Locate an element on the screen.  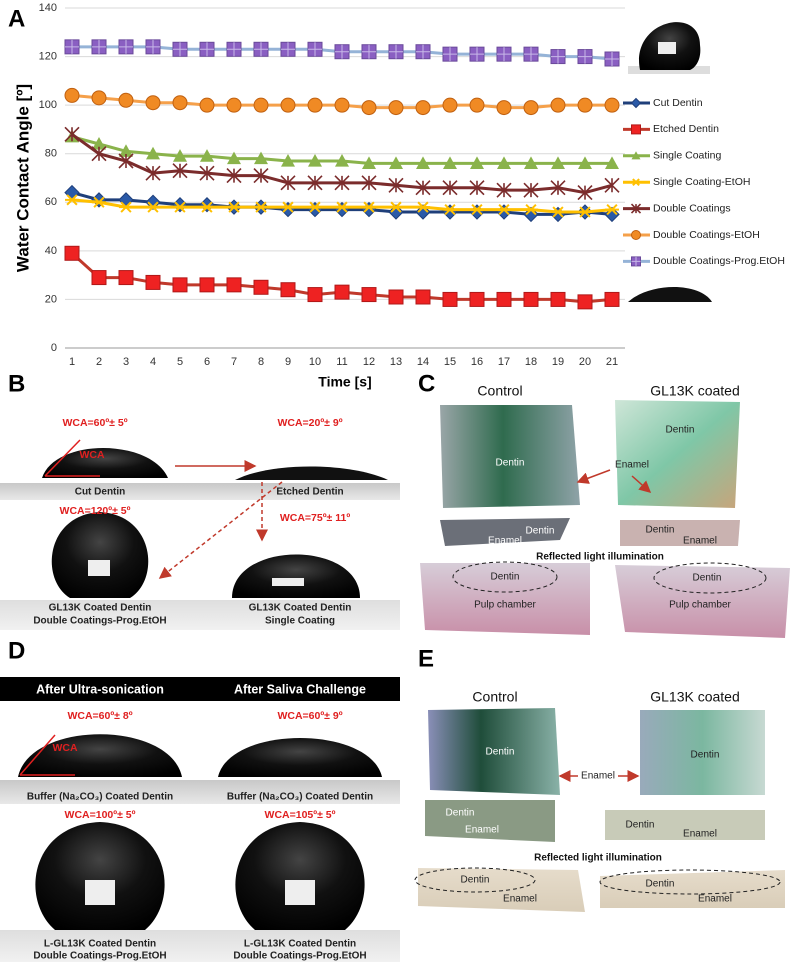
x-tick-label: 3 is located at coordinates (126, 362).